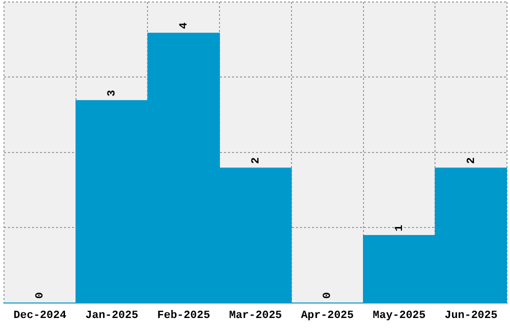 This screenshot has height=330, width=510. I want to click on x-tick-label: Dec-2024, so click(40, 316).